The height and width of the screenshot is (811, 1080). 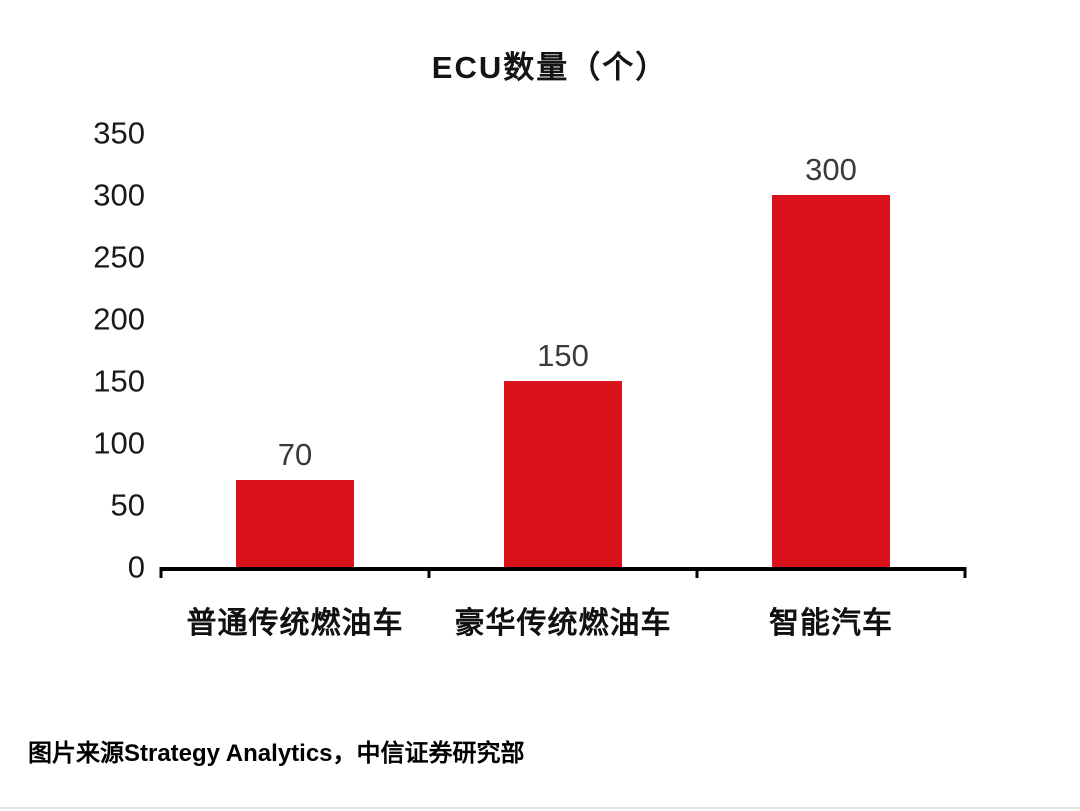 I want to click on x-axis-line, so click(x=563, y=569).